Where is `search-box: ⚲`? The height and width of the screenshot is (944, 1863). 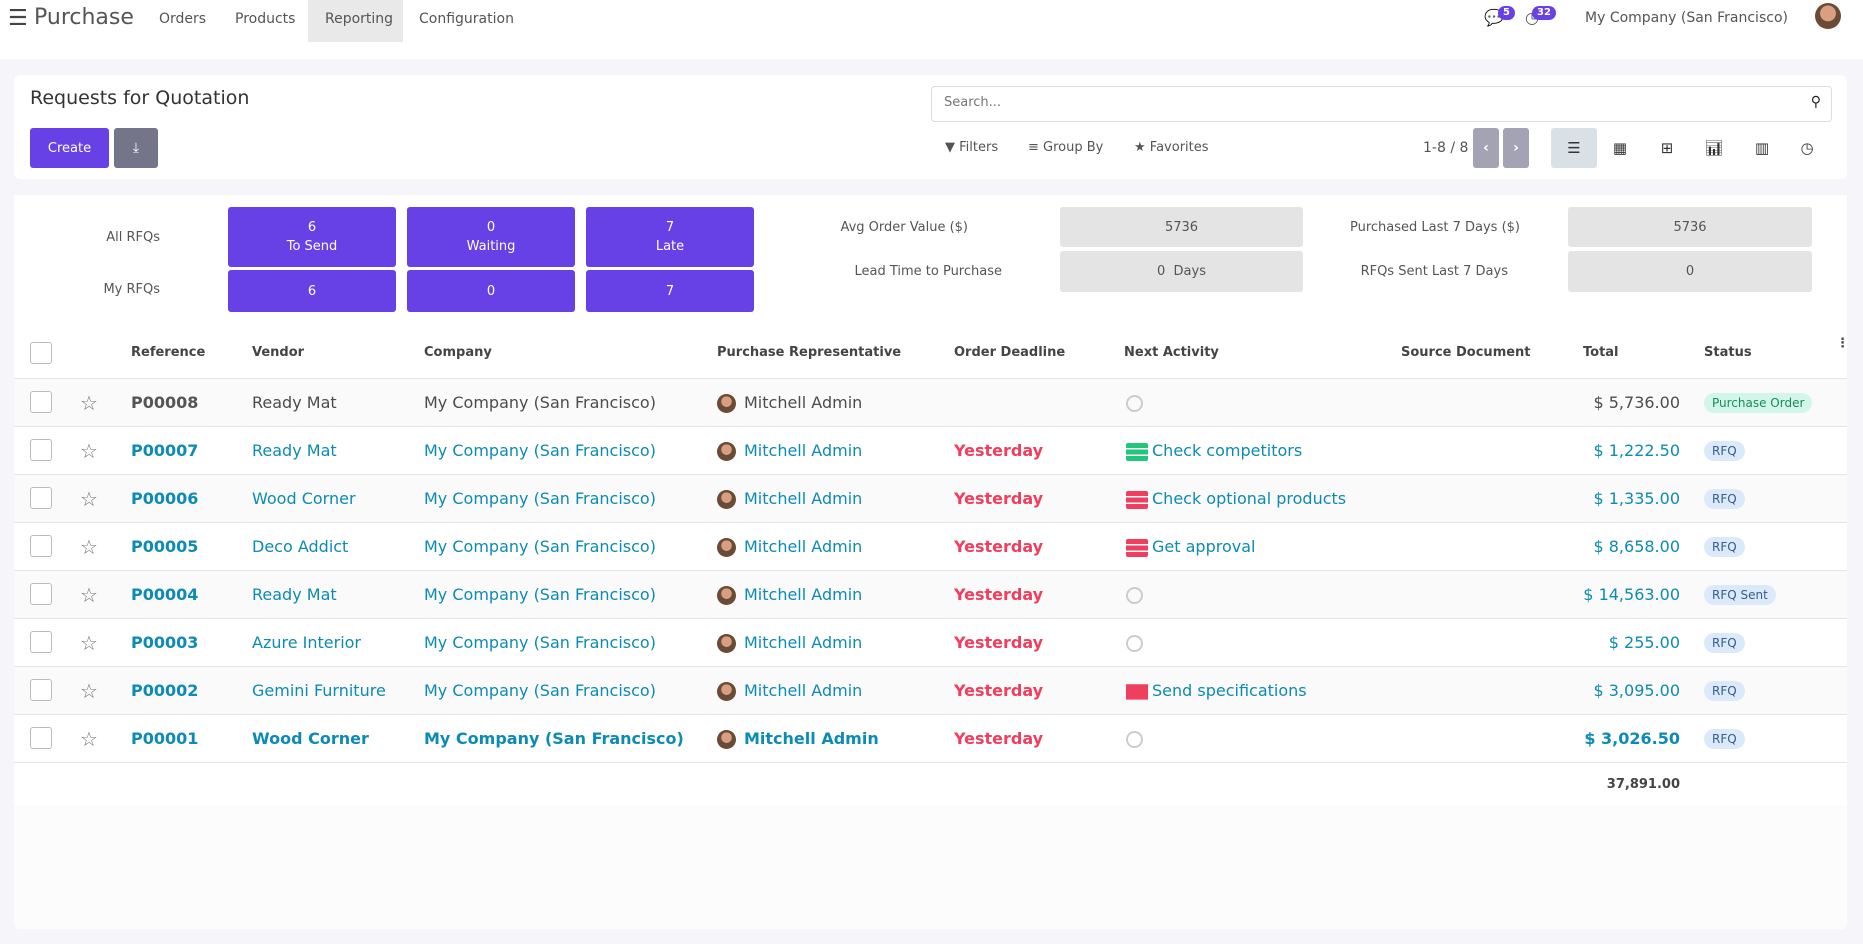
search-box: ⚲ is located at coordinates (1381, 104).